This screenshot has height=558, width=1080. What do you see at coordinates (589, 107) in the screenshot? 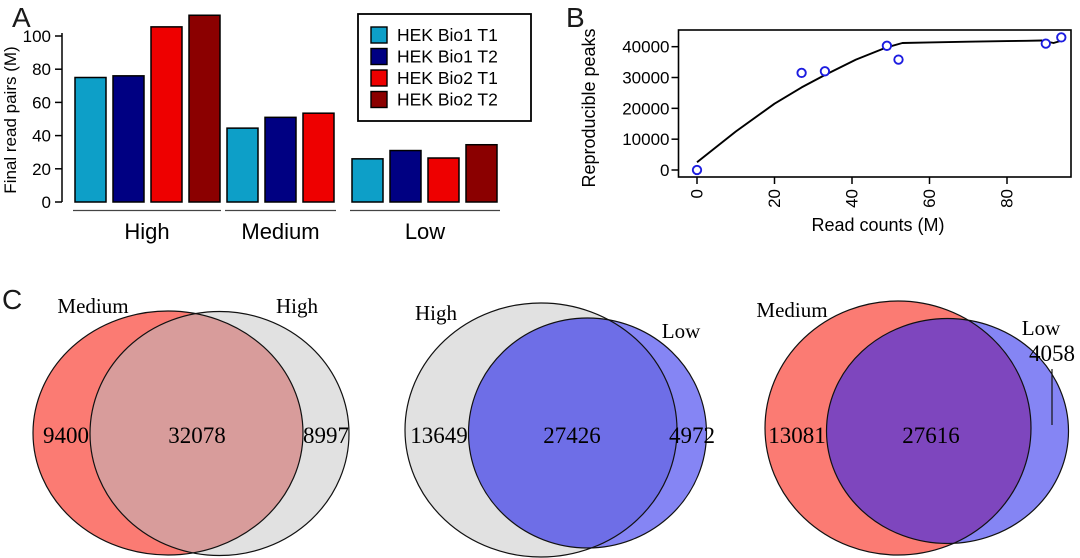
I see `y-axis-title: Reproducible peaks` at bounding box center [589, 107].